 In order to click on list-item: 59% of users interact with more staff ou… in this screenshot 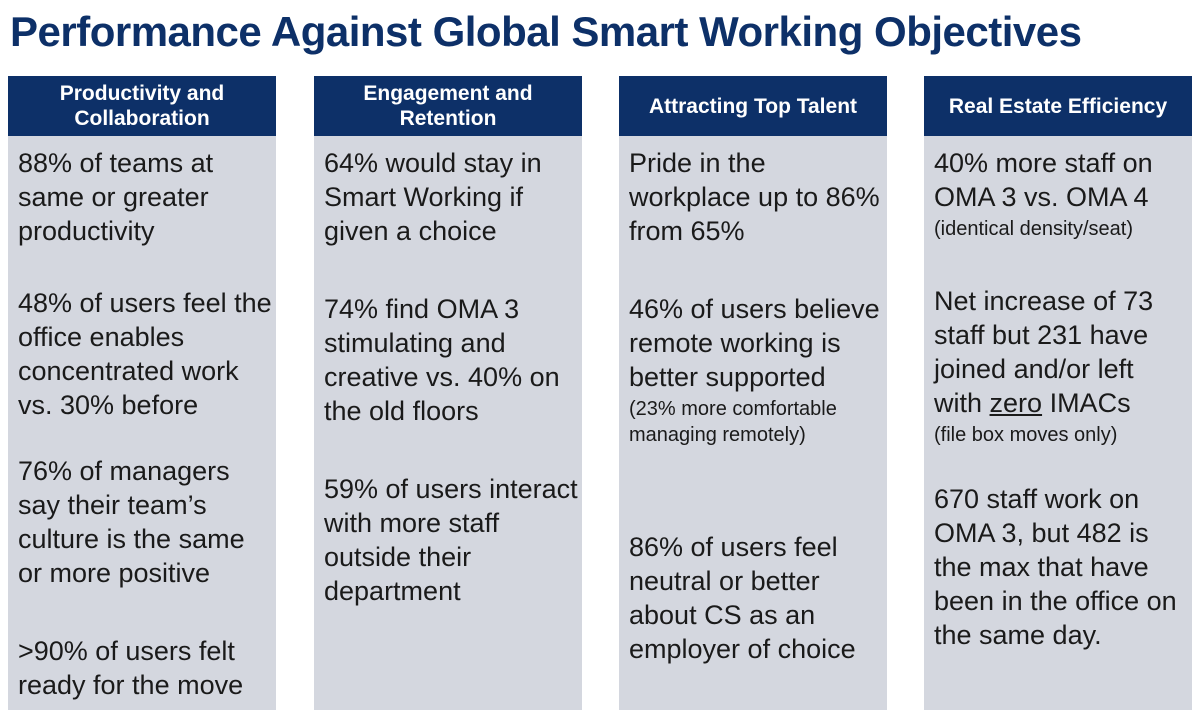, I will do `click(451, 540)`.